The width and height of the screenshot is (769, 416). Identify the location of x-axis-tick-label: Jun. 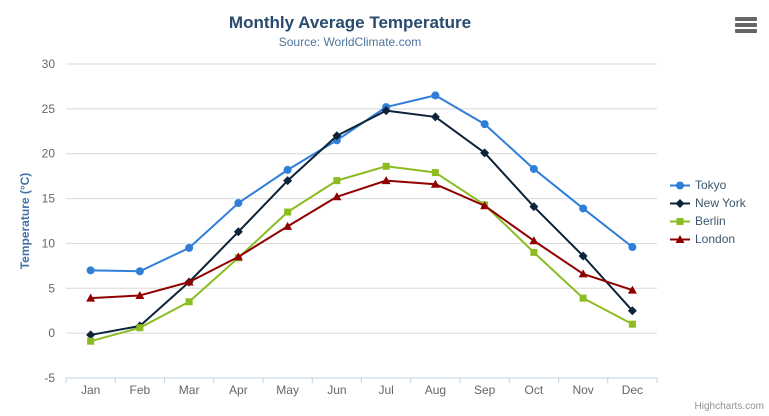
(336, 390).